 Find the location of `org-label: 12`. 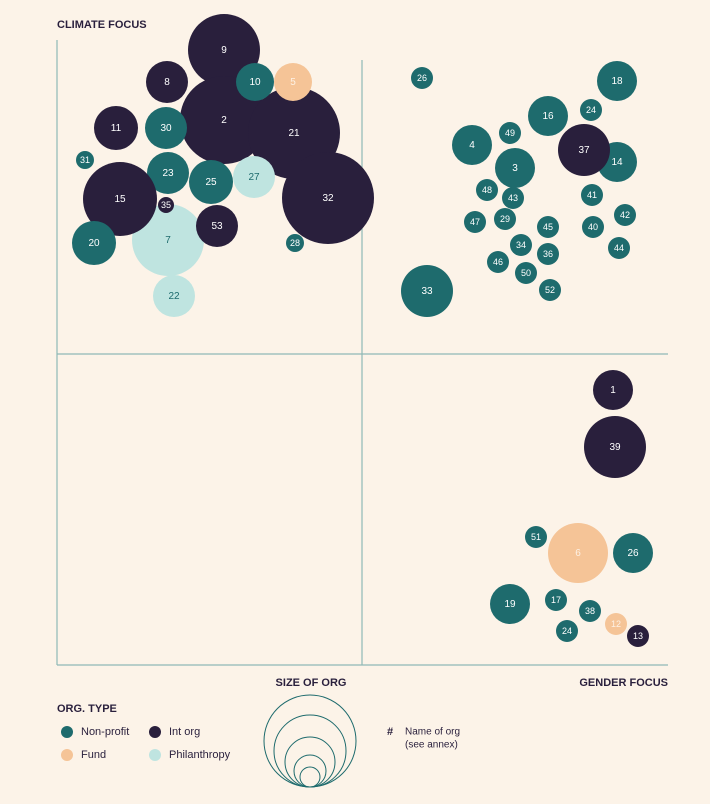

org-label: 12 is located at coordinates (616, 624).